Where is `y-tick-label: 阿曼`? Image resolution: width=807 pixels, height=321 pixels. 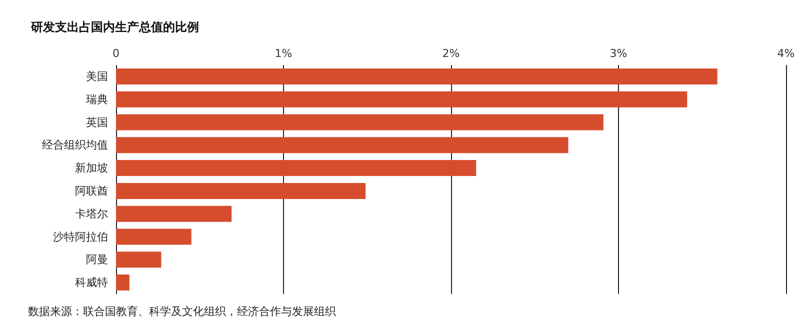
y-tick-label: 阿曼 is located at coordinates (97, 259).